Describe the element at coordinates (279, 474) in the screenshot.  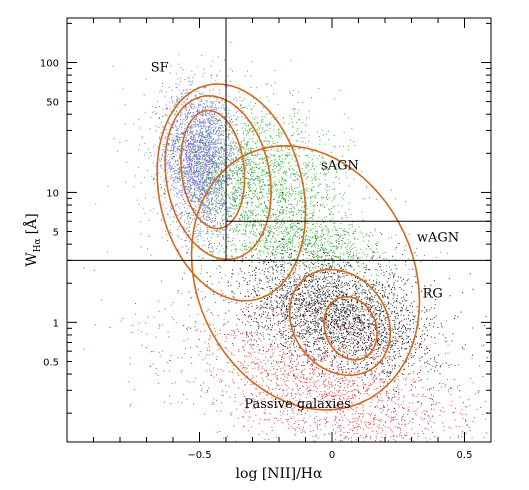
I see `x-axis-label: log [NII]/Hα` at that location.